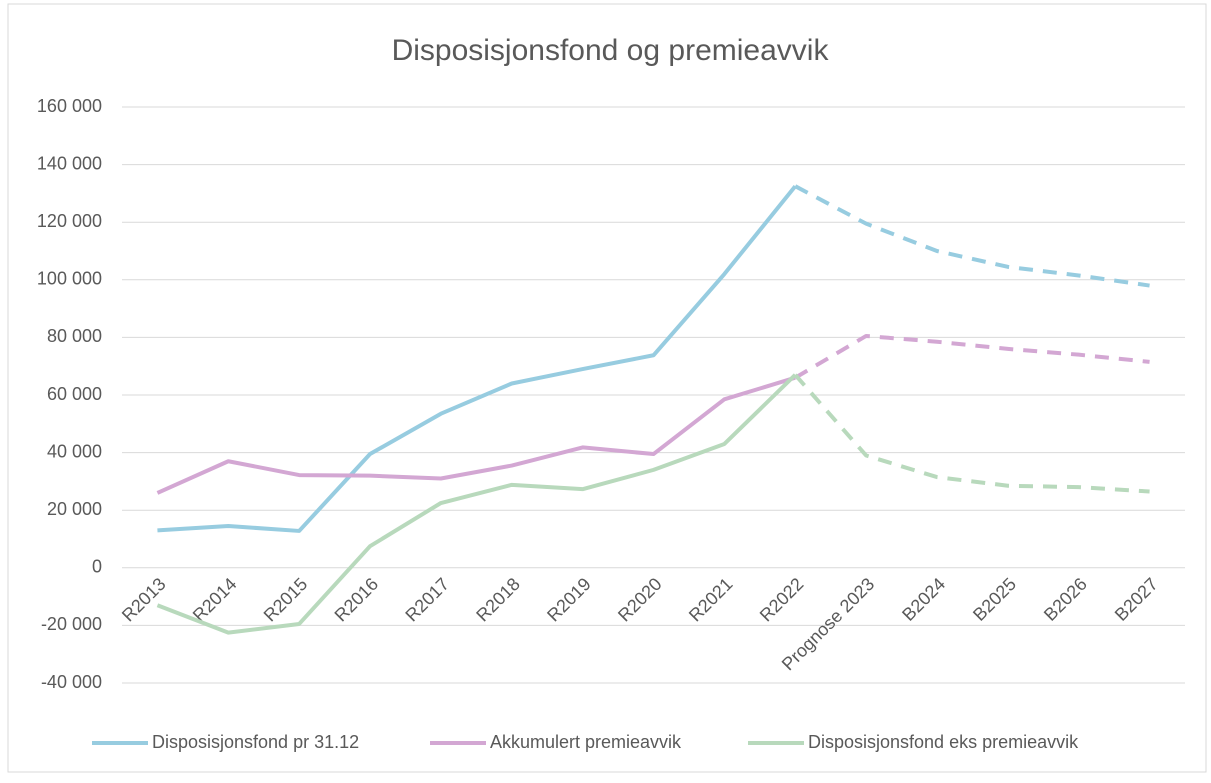 This screenshot has height=783, width=1211. What do you see at coordinates (69, 163) in the screenshot?
I see `y-tick-label: 140 000` at bounding box center [69, 163].